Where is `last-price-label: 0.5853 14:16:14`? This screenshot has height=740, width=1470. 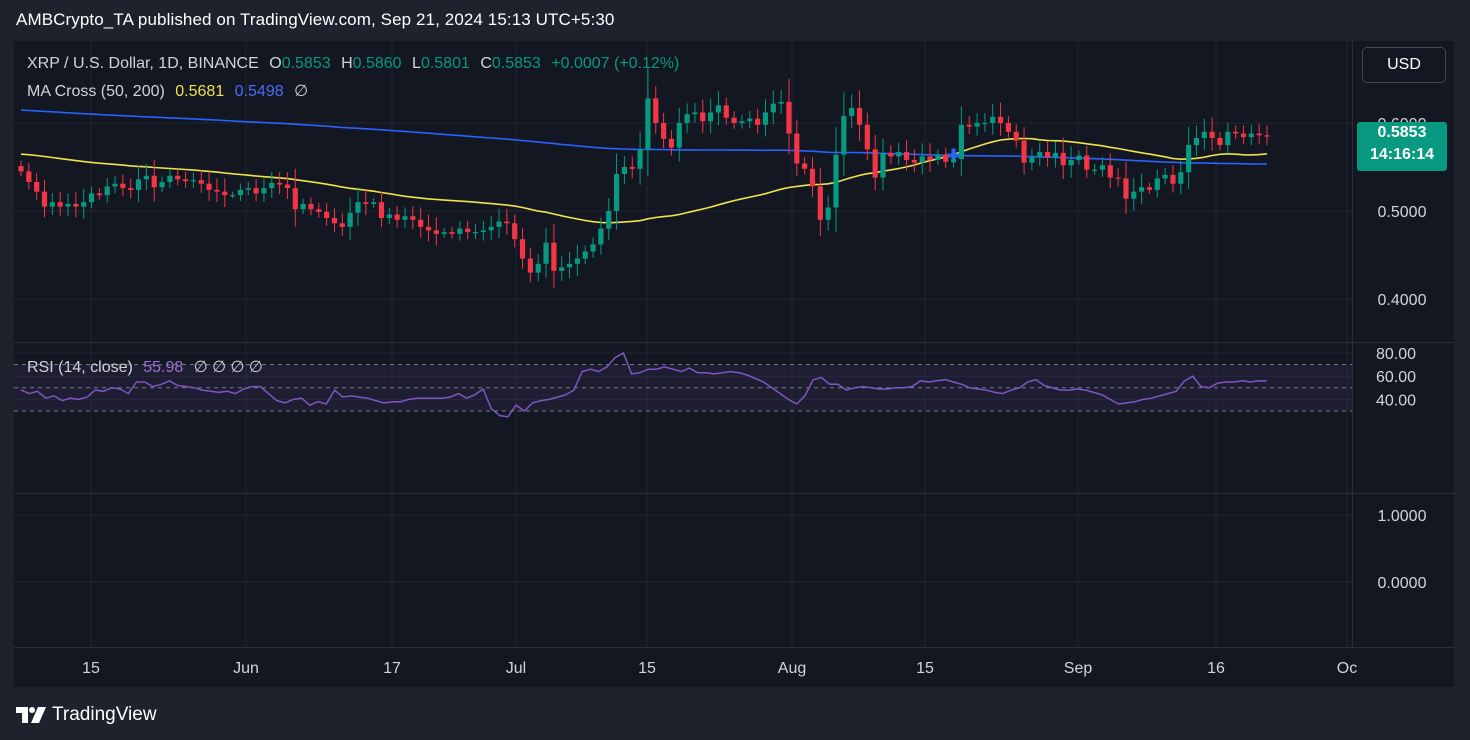
last-price-label: 0.5853 14:16:14 is located at coordinates (1402, 146).